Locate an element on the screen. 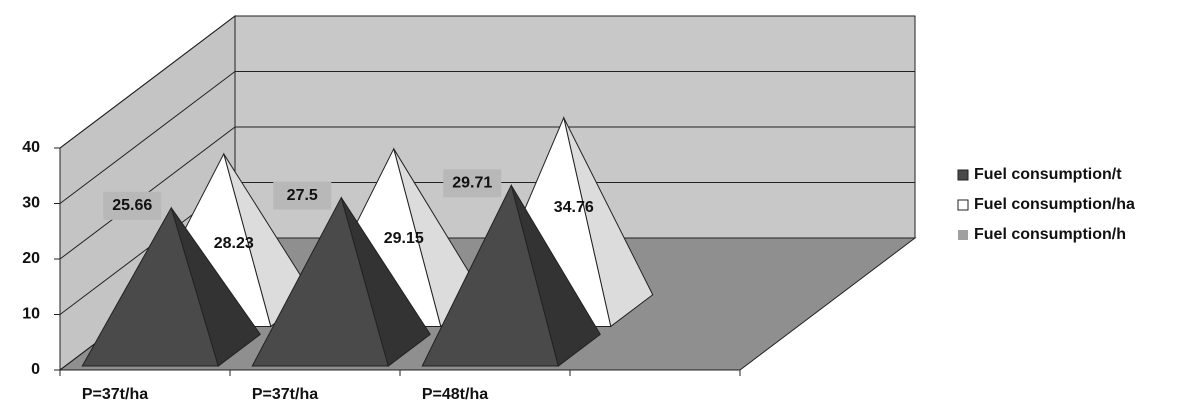 This screenshot has height=408, width=1203. value-label: 34.76 is located at coordinates (574, 207).